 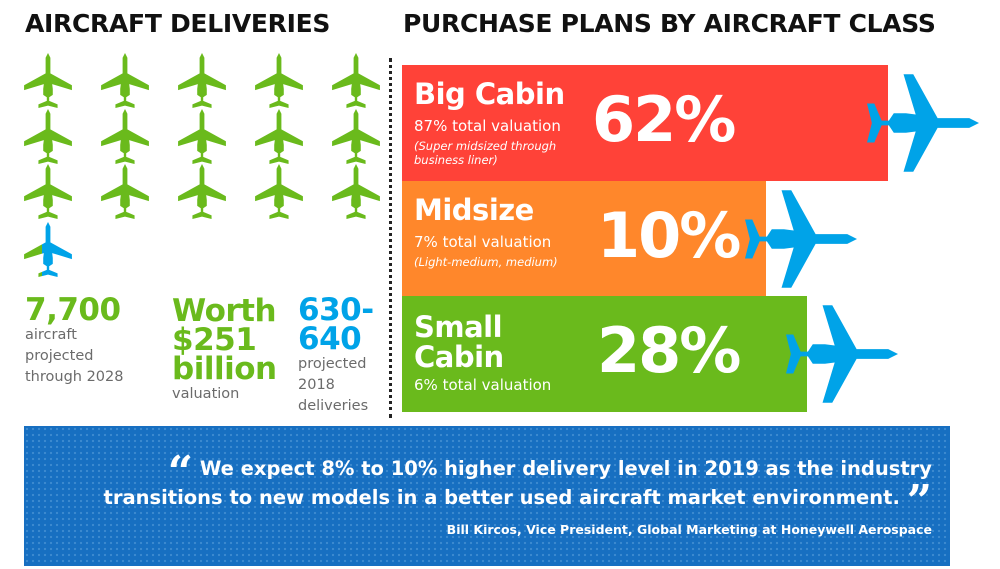 What do you see at coordinates (485, 153) in the screenshot?
I see `bar-note: (Super midsized through business liner)` at bounding box center [485, 153].